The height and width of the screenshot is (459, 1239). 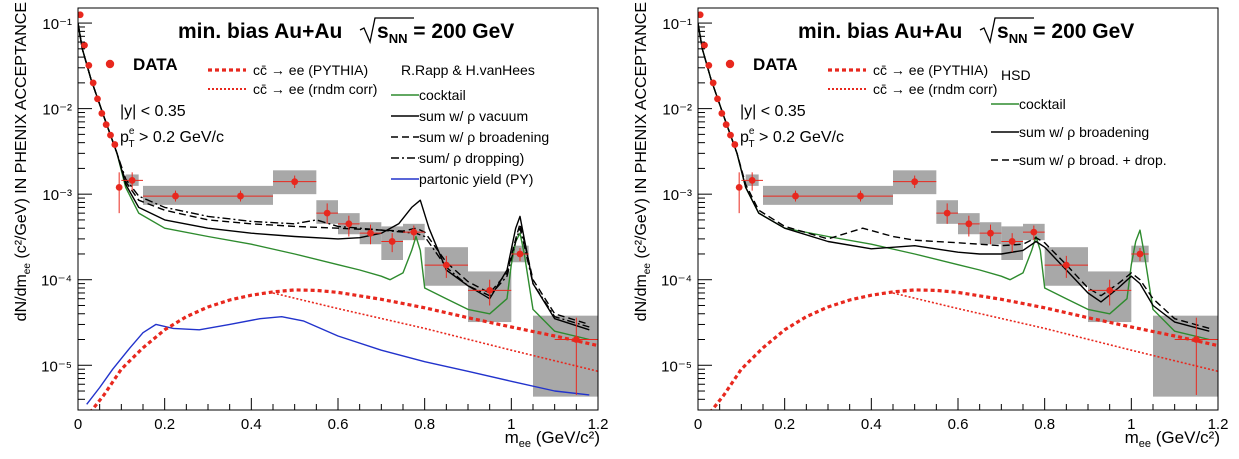 What do you see at coordinates (484, 137) in the screenshot?
I see `legend-label: sum w/ ρ broadening` at bounding box center [484, 137].